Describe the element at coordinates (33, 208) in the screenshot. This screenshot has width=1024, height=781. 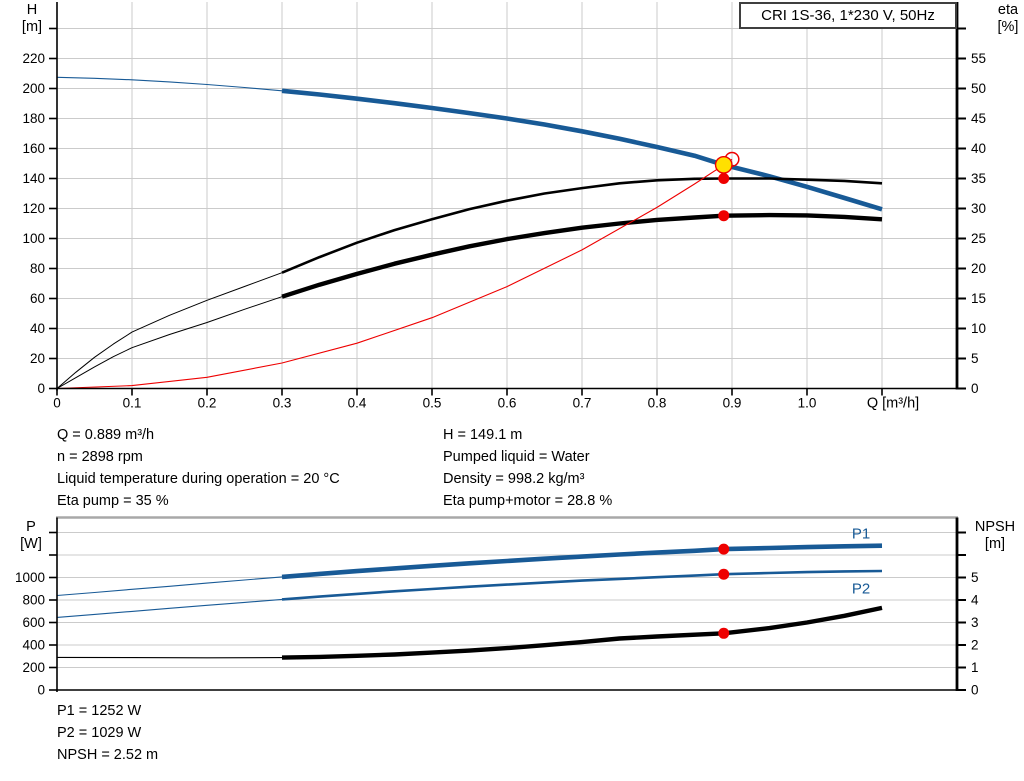
I see `left-axis-tick-label: 120` at that location.